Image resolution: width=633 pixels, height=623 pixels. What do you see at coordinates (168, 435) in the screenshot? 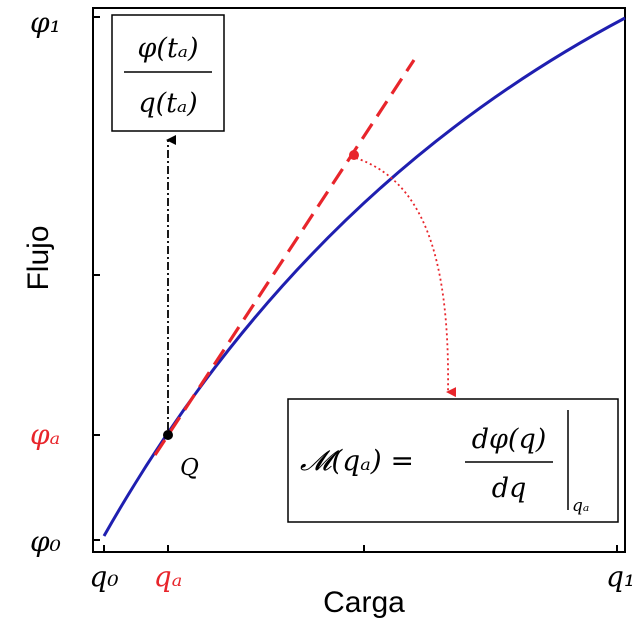
I see `point-q` at bounding box center [168, 435].